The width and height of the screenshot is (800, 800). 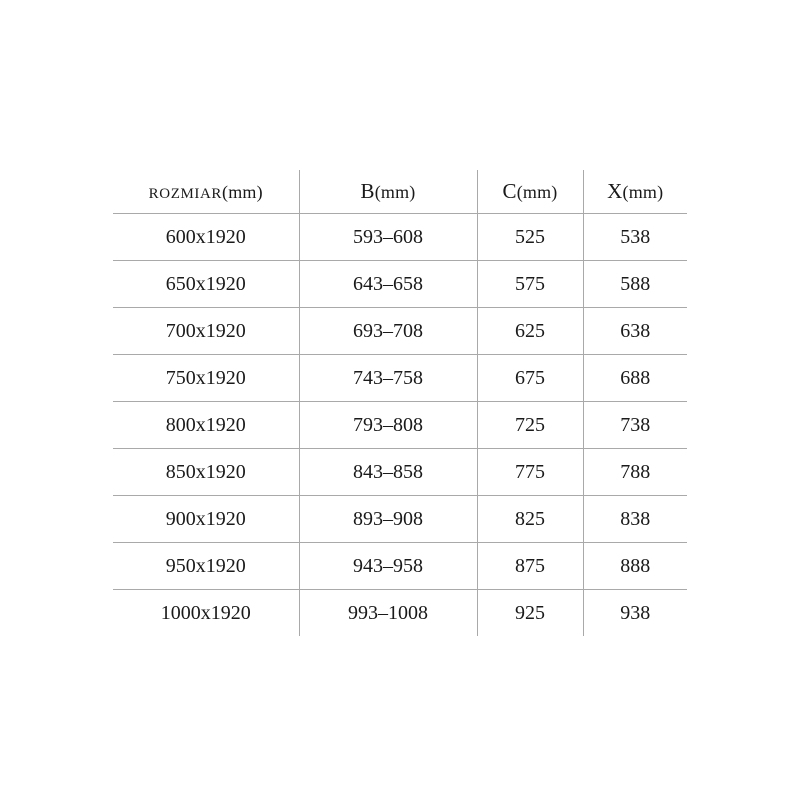 I want to click on cell-b: 643–658, so click(x=387, y=284).